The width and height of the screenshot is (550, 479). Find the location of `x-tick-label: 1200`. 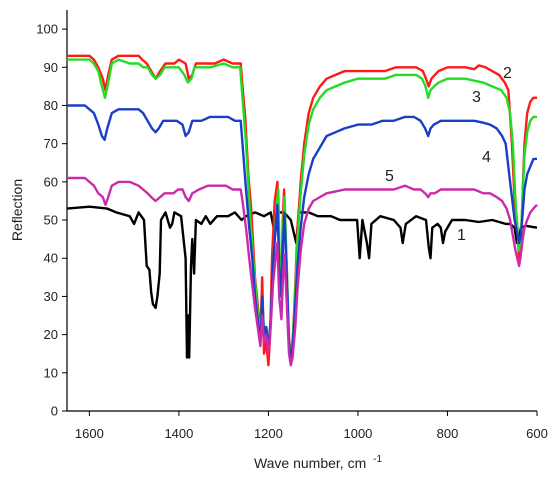

x-tick-label: 1200 is located at coordinates (268, 433).